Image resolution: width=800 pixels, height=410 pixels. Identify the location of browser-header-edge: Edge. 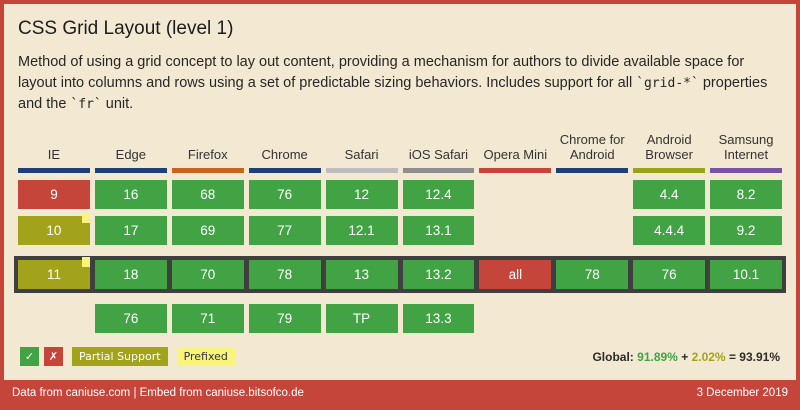
(130, 152).